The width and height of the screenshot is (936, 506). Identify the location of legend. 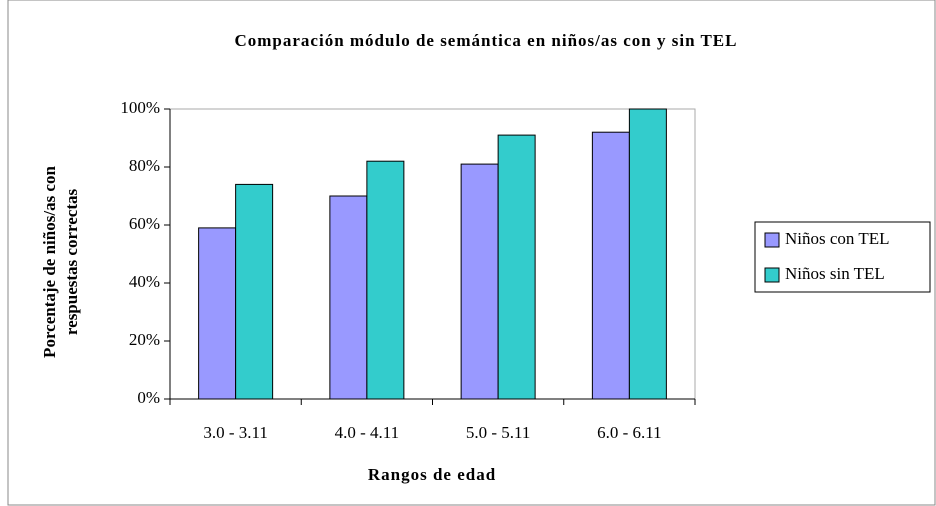
(842, 257).